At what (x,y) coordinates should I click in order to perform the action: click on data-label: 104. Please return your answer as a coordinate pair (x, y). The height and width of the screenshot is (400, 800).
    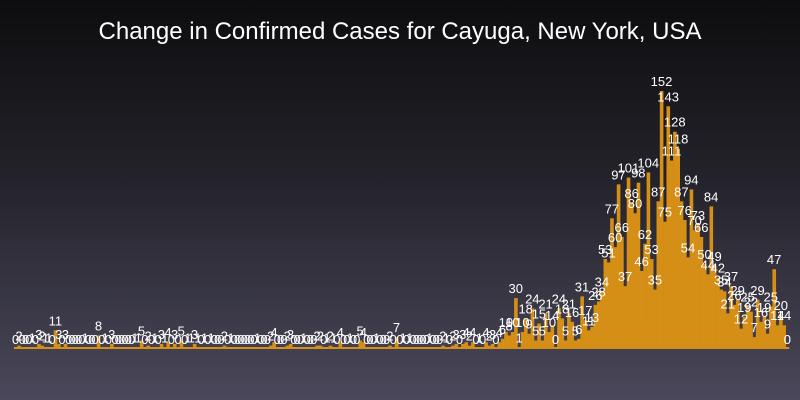
    Looking at the image, I should click on (648, 162).